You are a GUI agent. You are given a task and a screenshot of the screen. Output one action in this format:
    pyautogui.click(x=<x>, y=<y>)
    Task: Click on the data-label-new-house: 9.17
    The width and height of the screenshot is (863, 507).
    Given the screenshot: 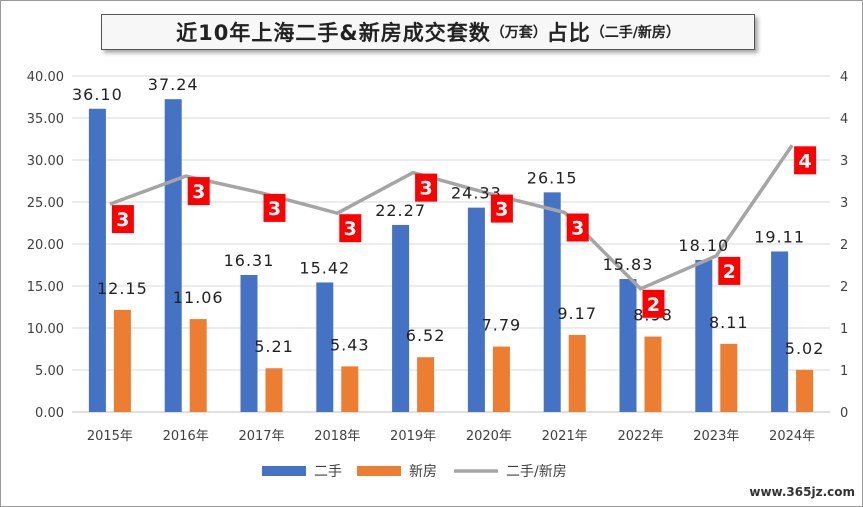 What is the action you would take?
    pyautogui.click(x=577, y=313)
    